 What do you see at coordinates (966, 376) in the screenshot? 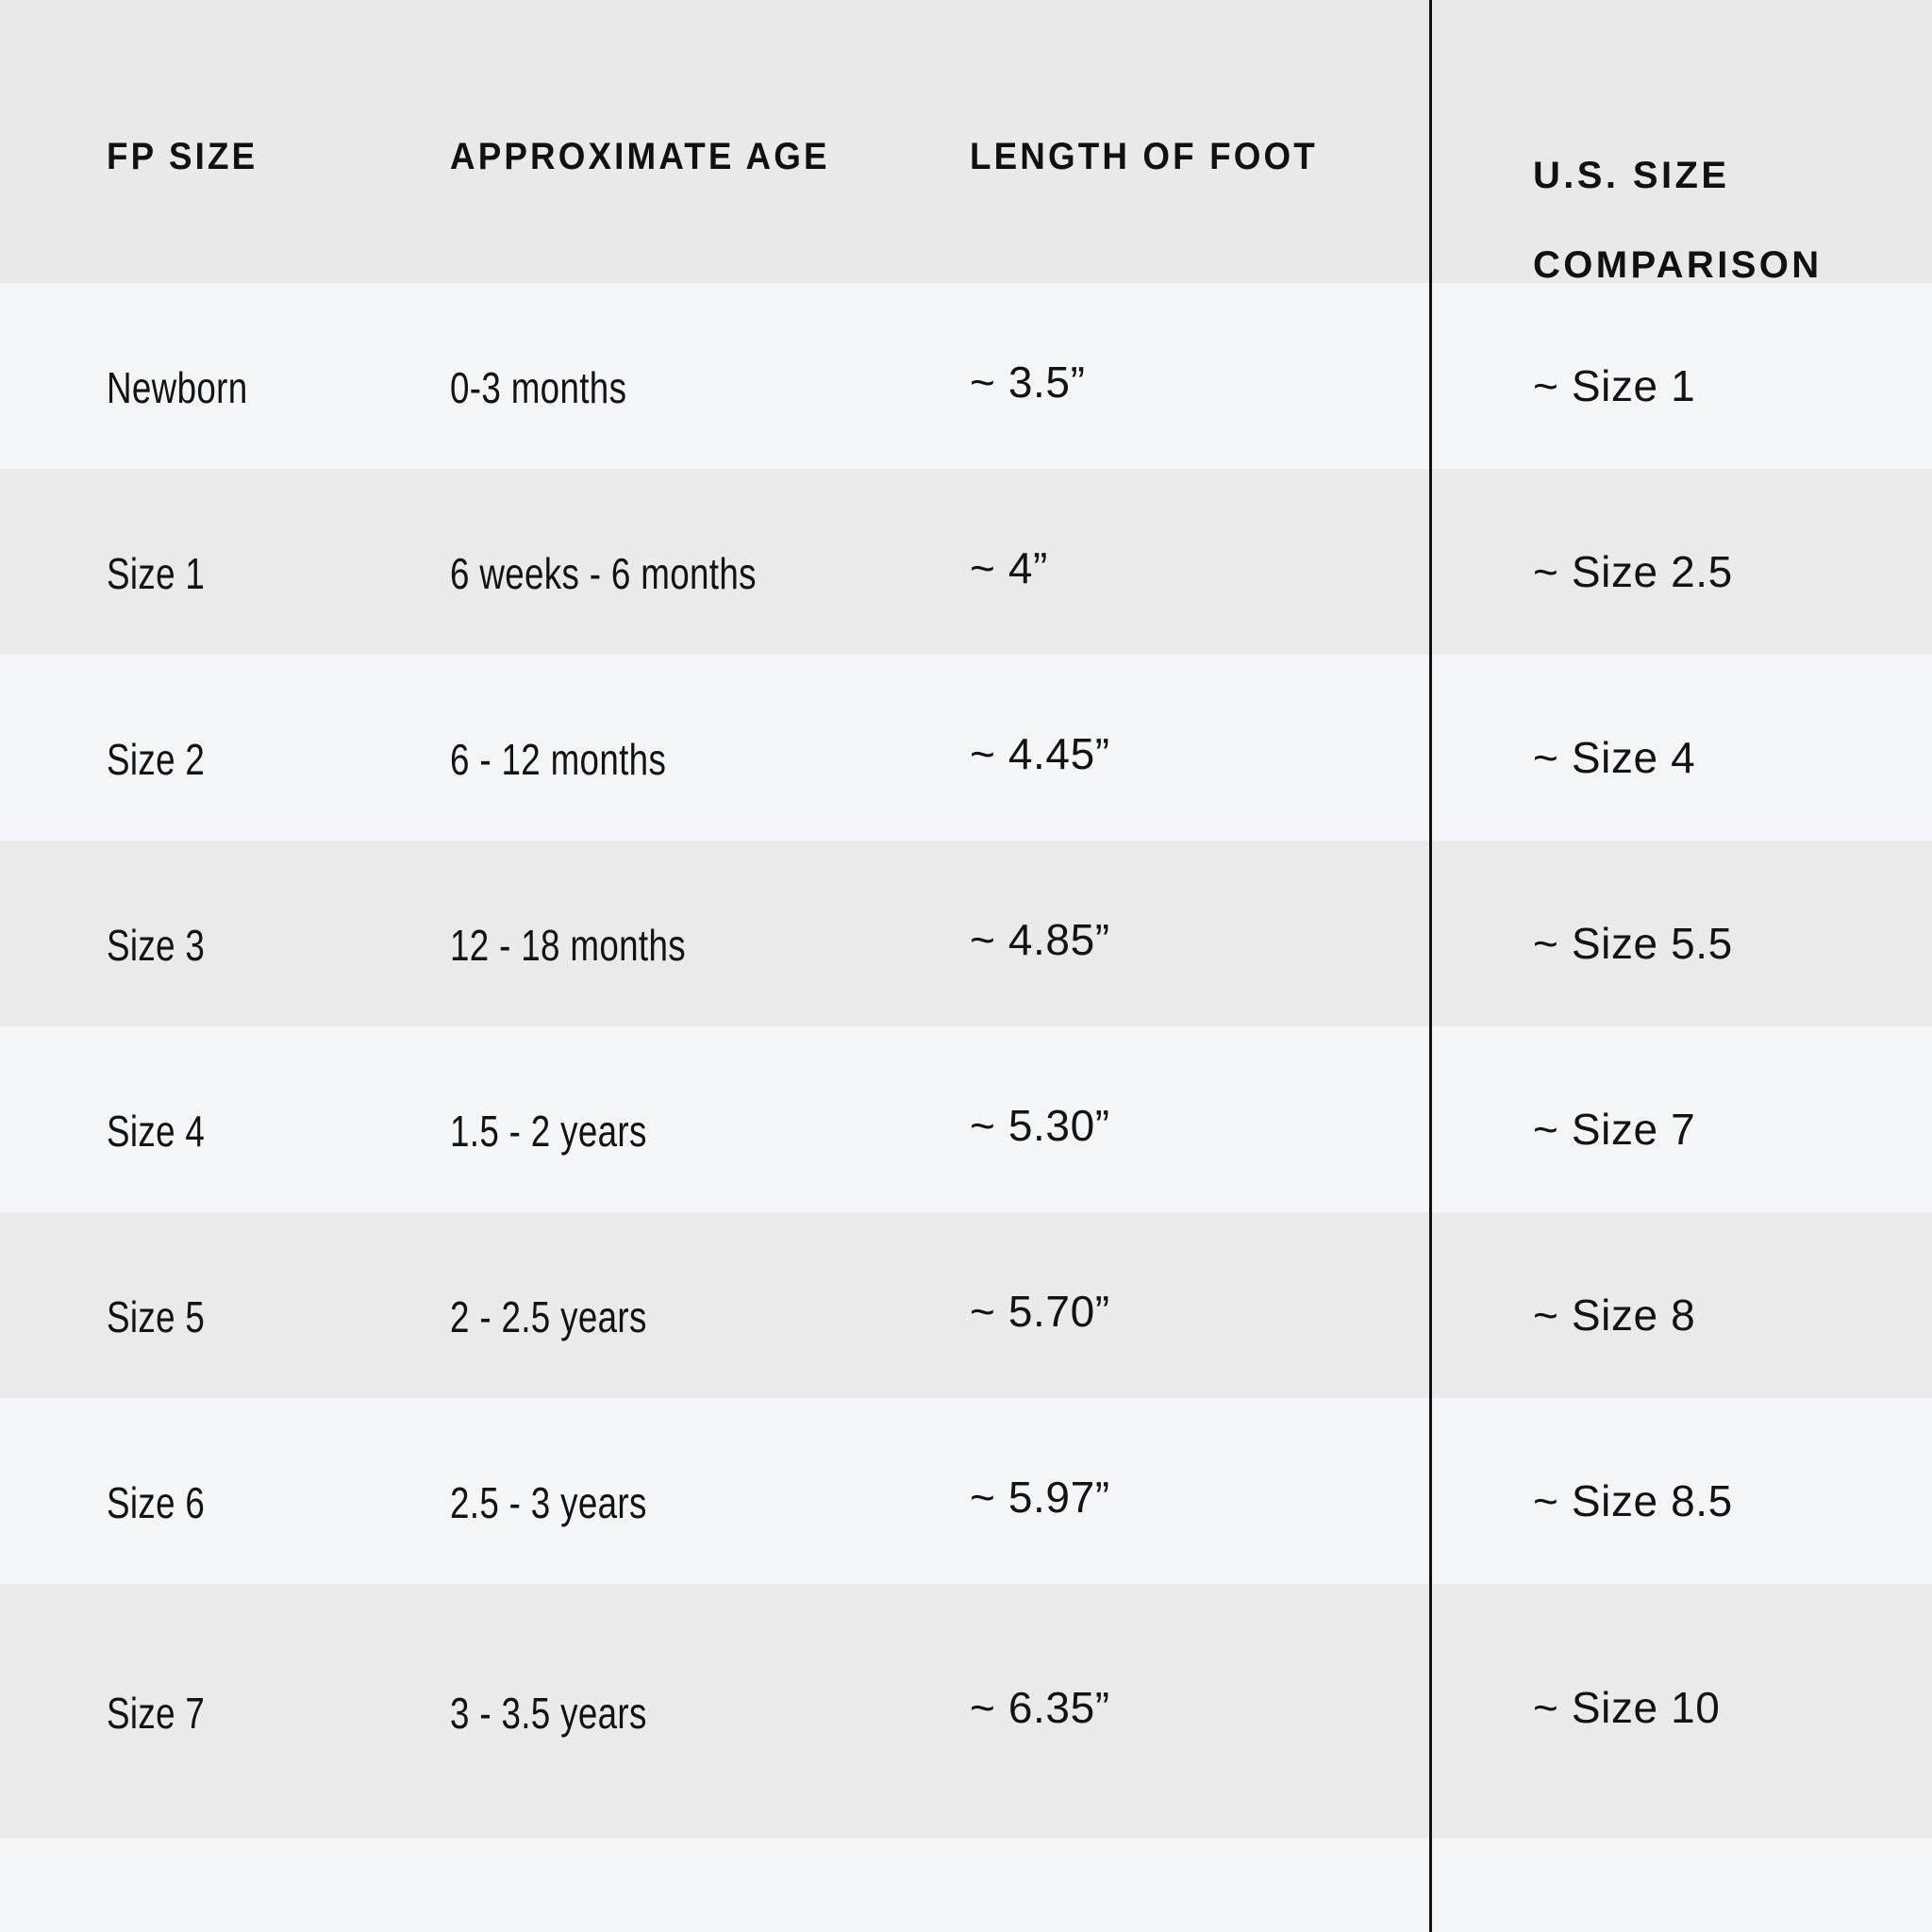
I see `table-row: Newborn 0-3 months ~ 3.5” ~ Size 1` at bounding box center [966, 376].